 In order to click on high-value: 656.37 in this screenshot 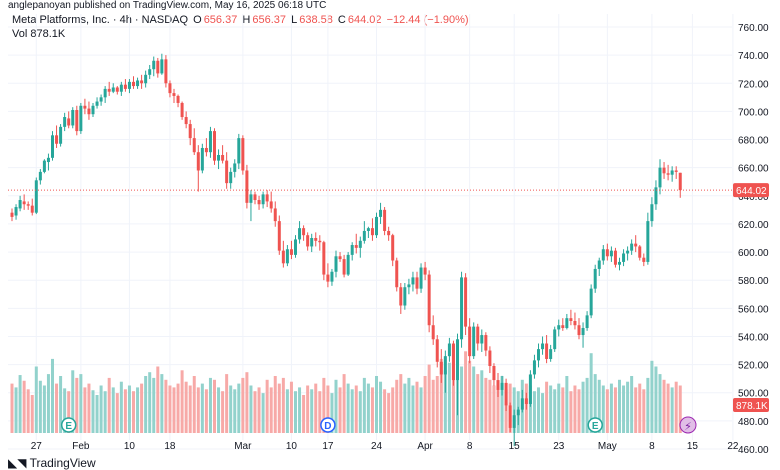, I will do `click(269, 20)`.